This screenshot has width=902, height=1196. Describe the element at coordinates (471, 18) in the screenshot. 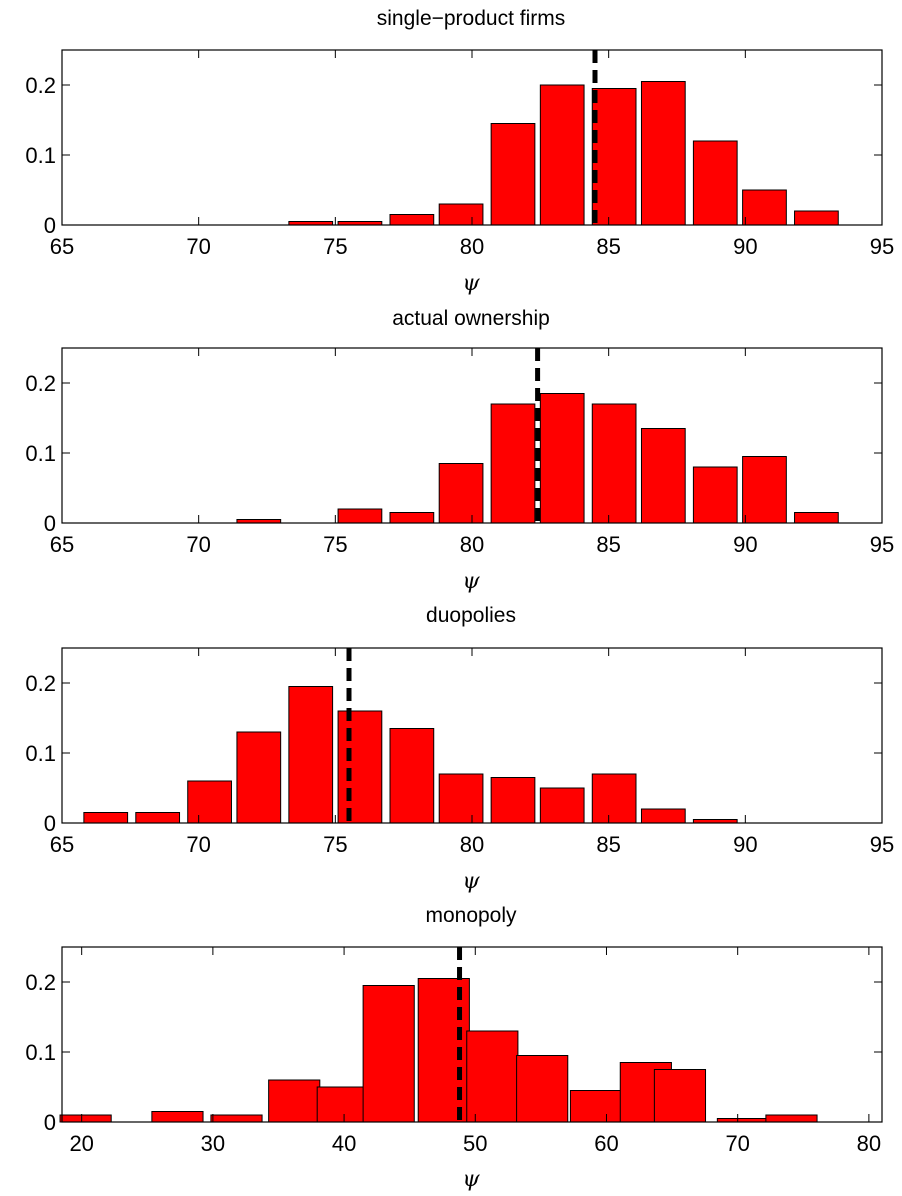

I see `panel-title: single−product firms` at that location.